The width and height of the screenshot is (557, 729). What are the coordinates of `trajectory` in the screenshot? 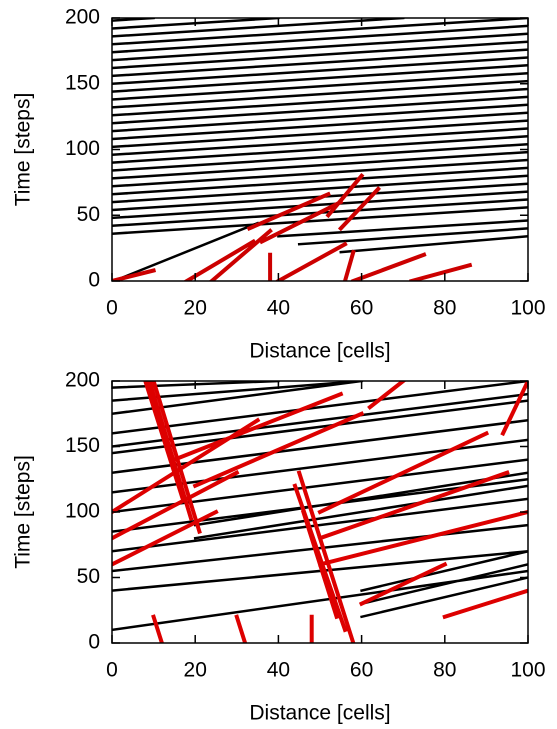 It's located at (292, 226).